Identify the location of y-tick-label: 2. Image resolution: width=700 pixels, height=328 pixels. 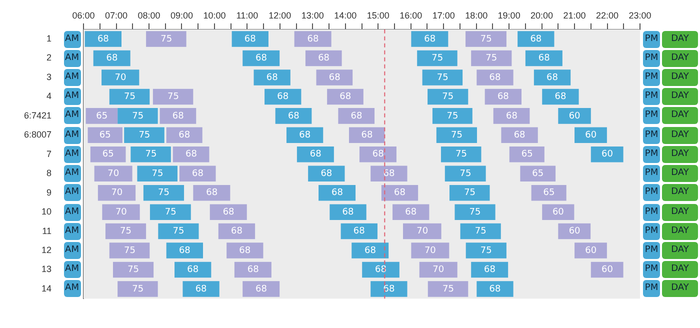
(49, 57).